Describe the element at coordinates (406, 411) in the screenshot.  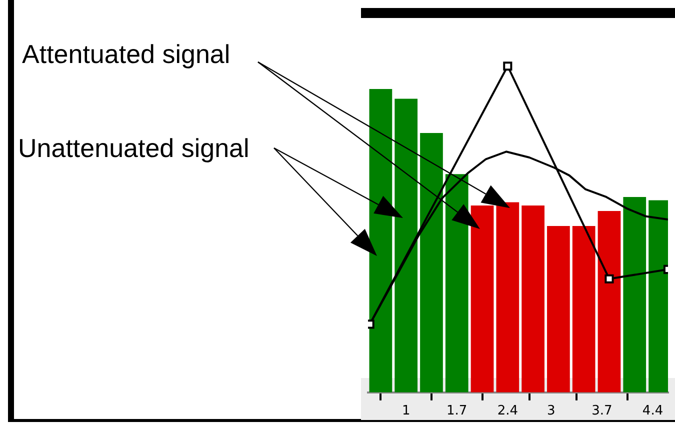
I see `x-tick-label: 1` at that location.